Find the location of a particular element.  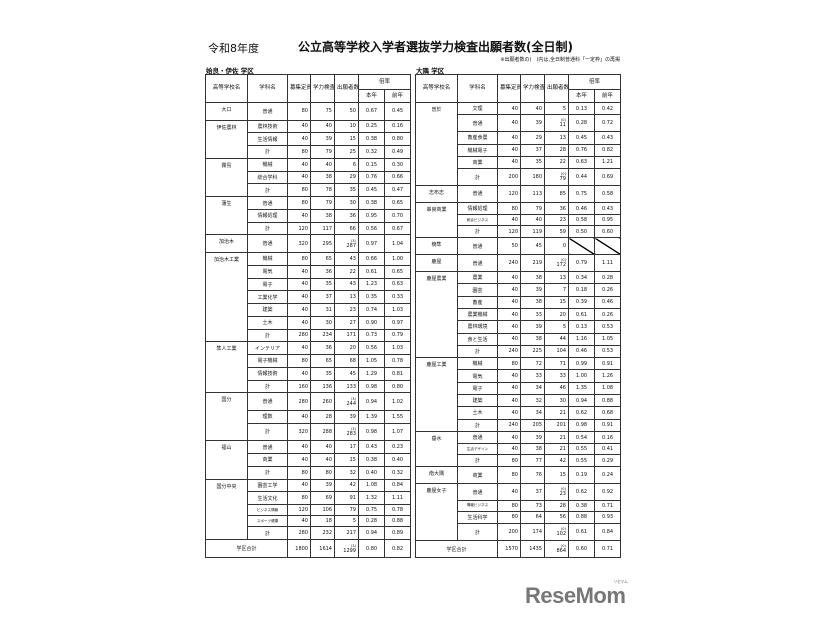

quota: 200 is located at coordinates (509, 532).